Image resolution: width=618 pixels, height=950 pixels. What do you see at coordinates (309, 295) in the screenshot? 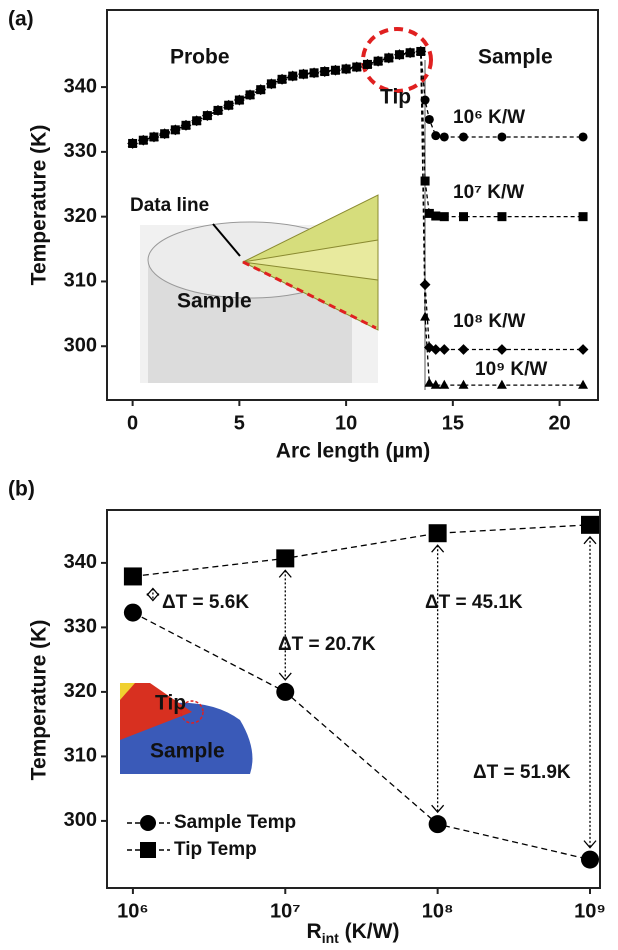
I see `data-line` at bounding box center [309, 295].